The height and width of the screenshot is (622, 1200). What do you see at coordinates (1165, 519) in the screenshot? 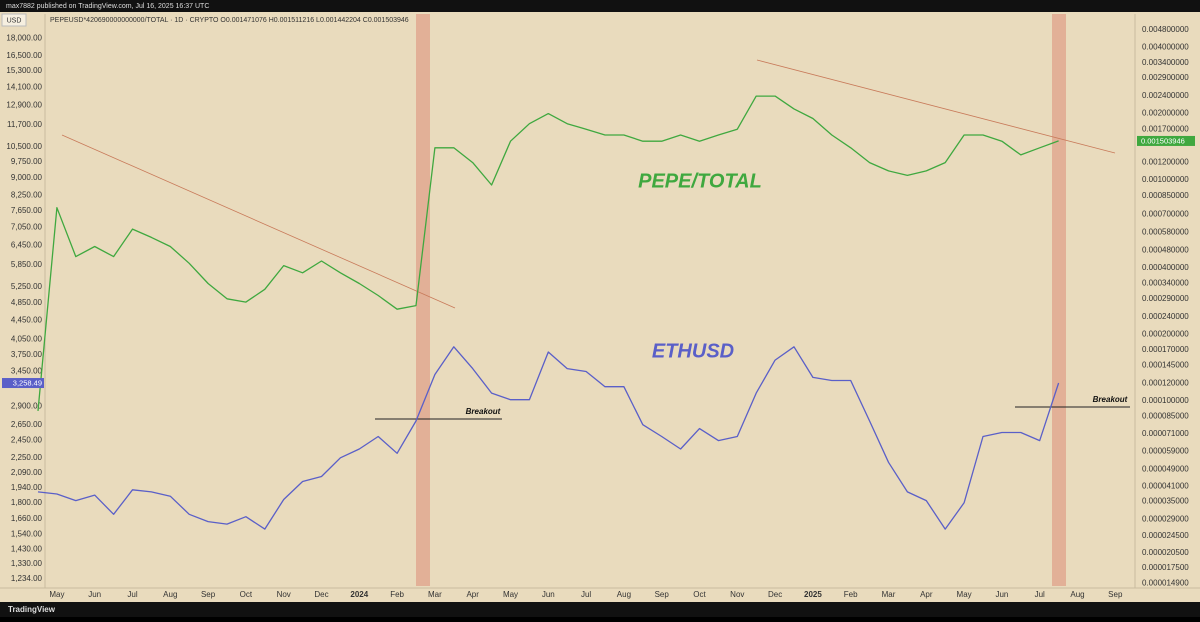
I see `y2-tick-label: 0.000029000` at bounding box center [1165, 519].